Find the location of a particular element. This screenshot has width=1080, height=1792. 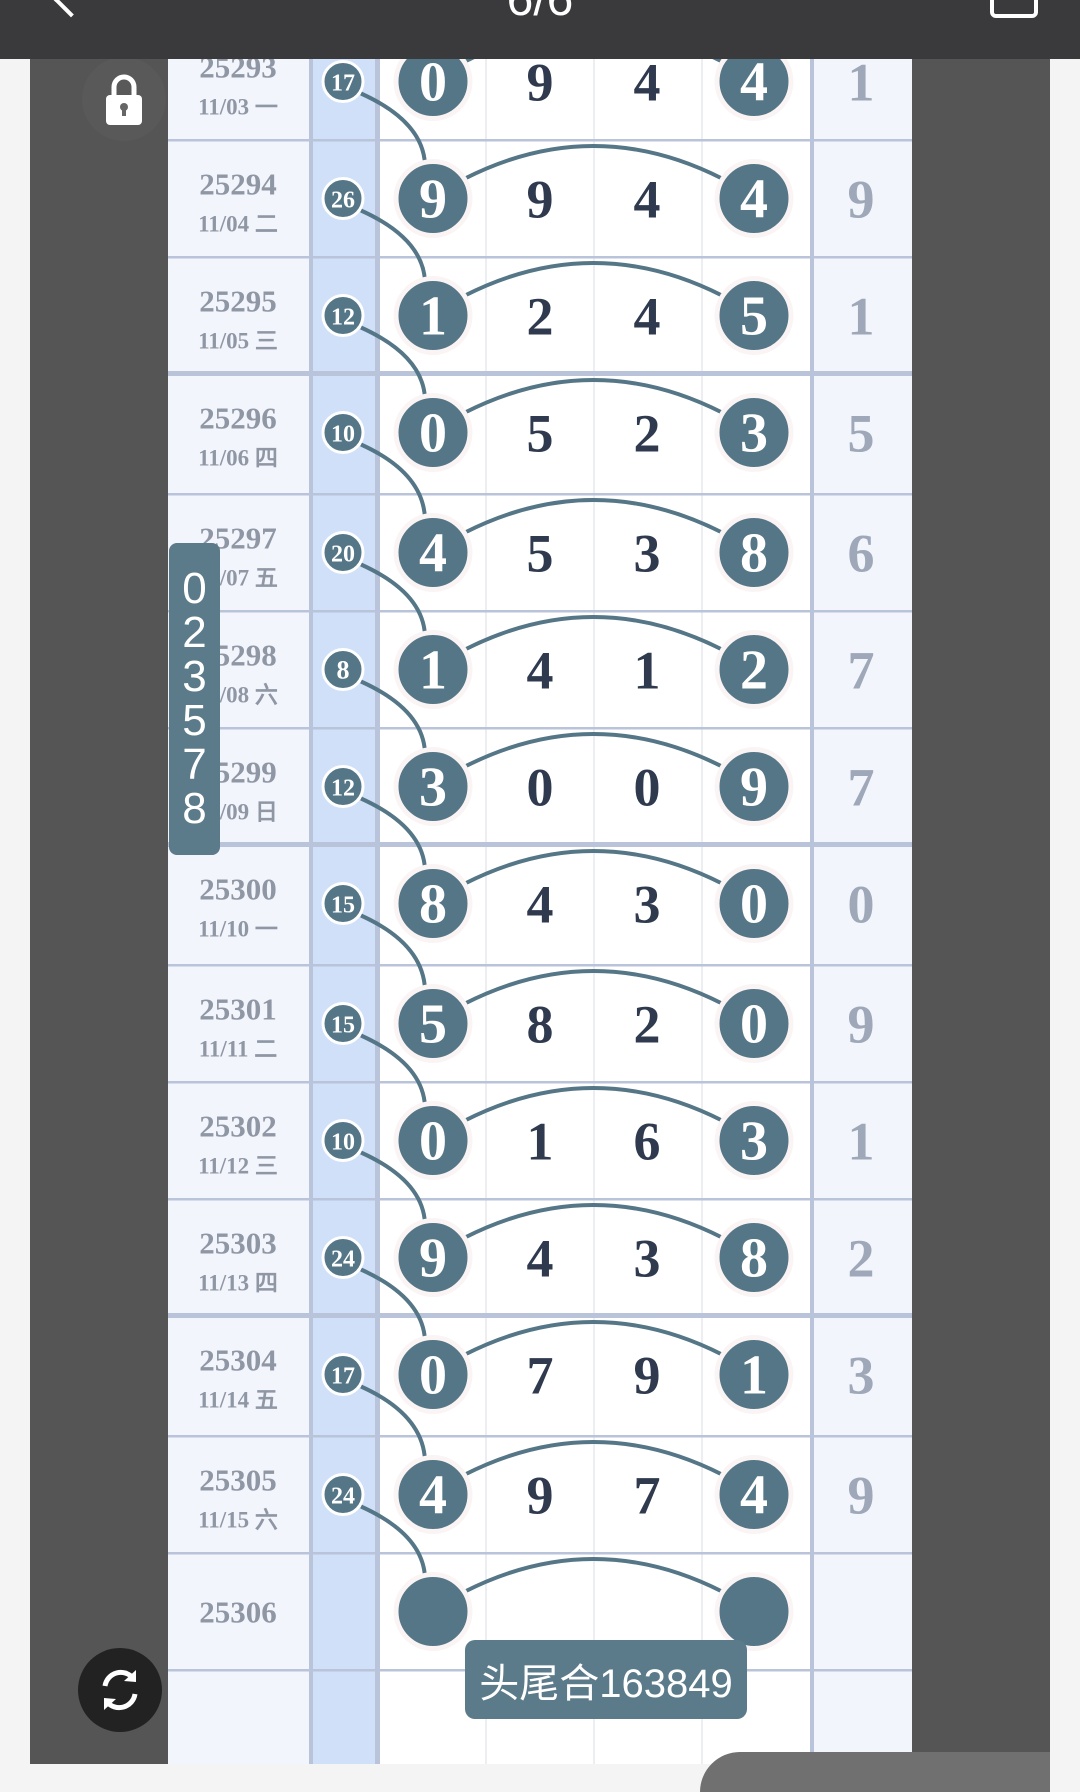

head-tail-sum-digit: 0 is located at coordinates (861, 905).